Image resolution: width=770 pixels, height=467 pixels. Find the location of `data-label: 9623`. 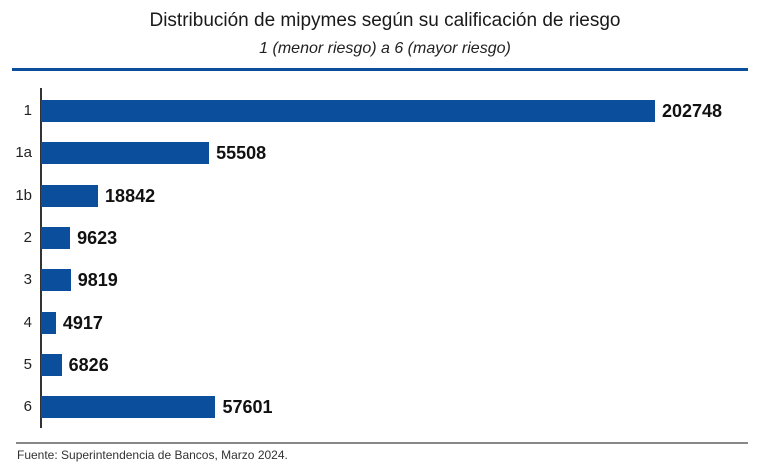

data-label: 9623 is located at coordinates (97, 237).